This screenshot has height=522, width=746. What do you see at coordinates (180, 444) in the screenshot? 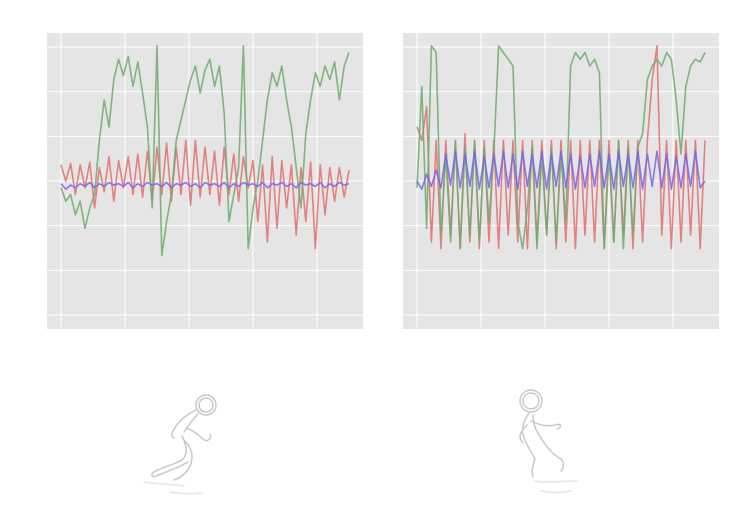
I see `running-figure-icon` at bounding box center [180, 444].